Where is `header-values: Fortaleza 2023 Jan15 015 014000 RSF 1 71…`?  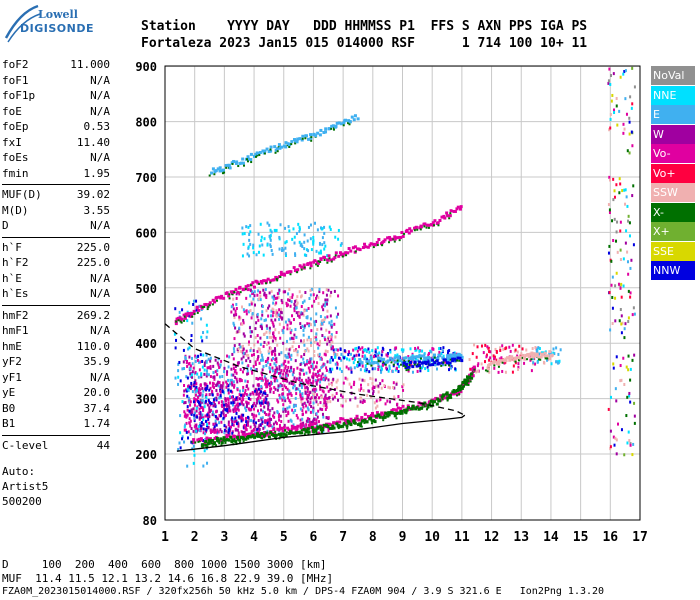
header-values: Fortaleza 2023 Jan15 015 014000 RSF 1 71… is located at coordinates (364, 43).